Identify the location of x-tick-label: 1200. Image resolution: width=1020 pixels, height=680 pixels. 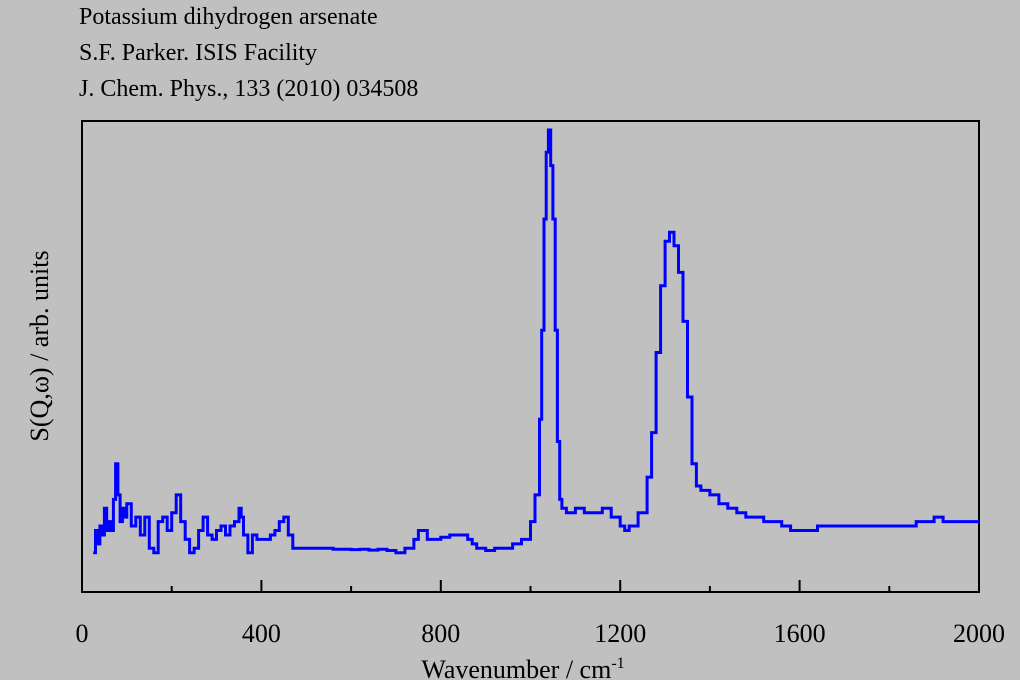
(620, 633).